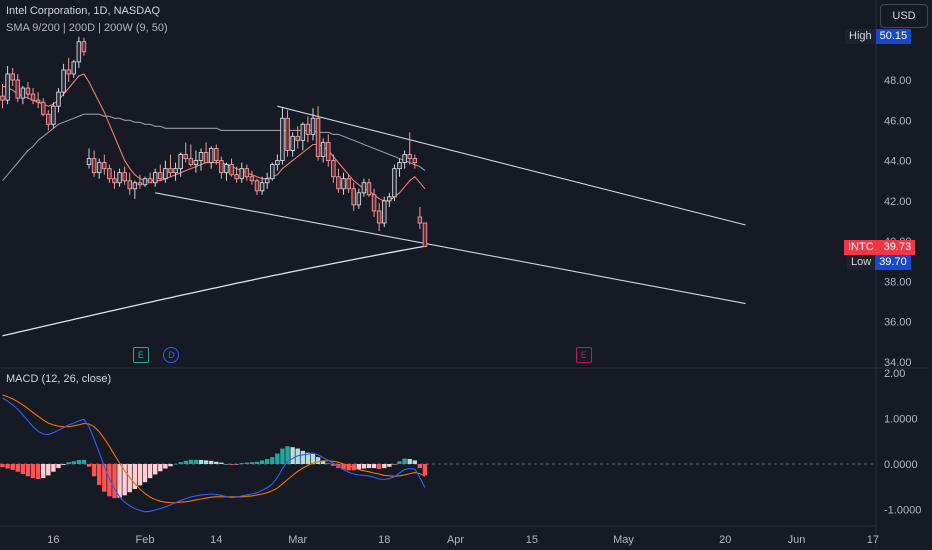  What do you see at coordinates (455, 540) in the screenshot?
I see `time-tick-label: Apr` at bounding box center [455, 540].